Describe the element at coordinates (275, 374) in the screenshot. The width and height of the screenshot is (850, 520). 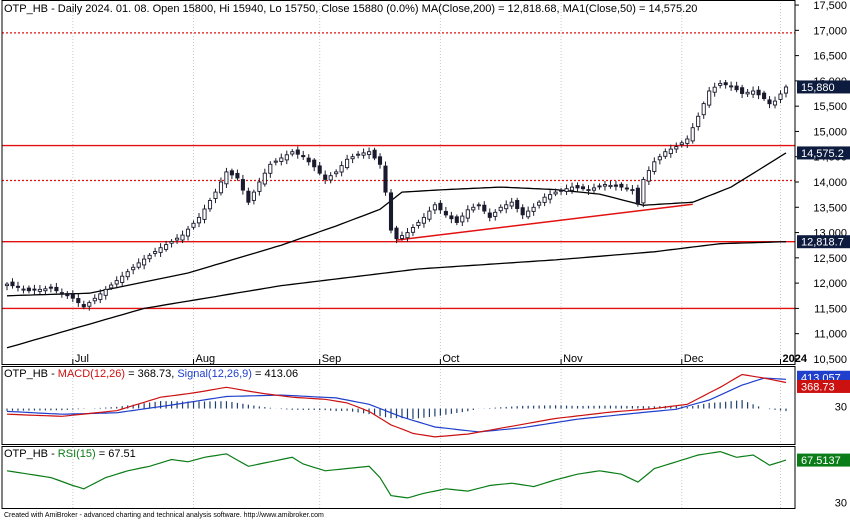
I see `signal-value: = 413.06` at that location.